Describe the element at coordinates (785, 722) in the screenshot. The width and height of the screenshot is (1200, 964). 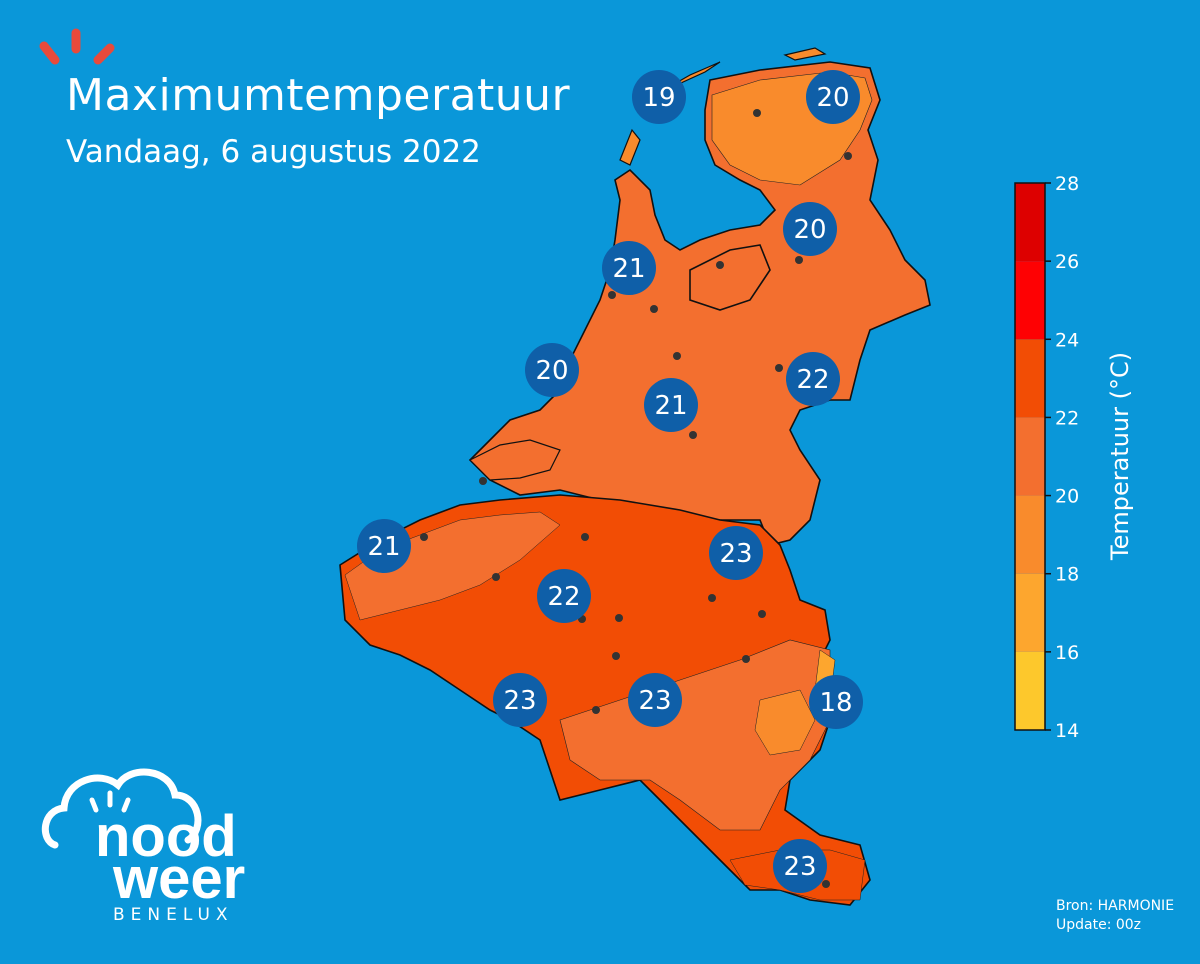
I see `high-fens-zone` at that location.